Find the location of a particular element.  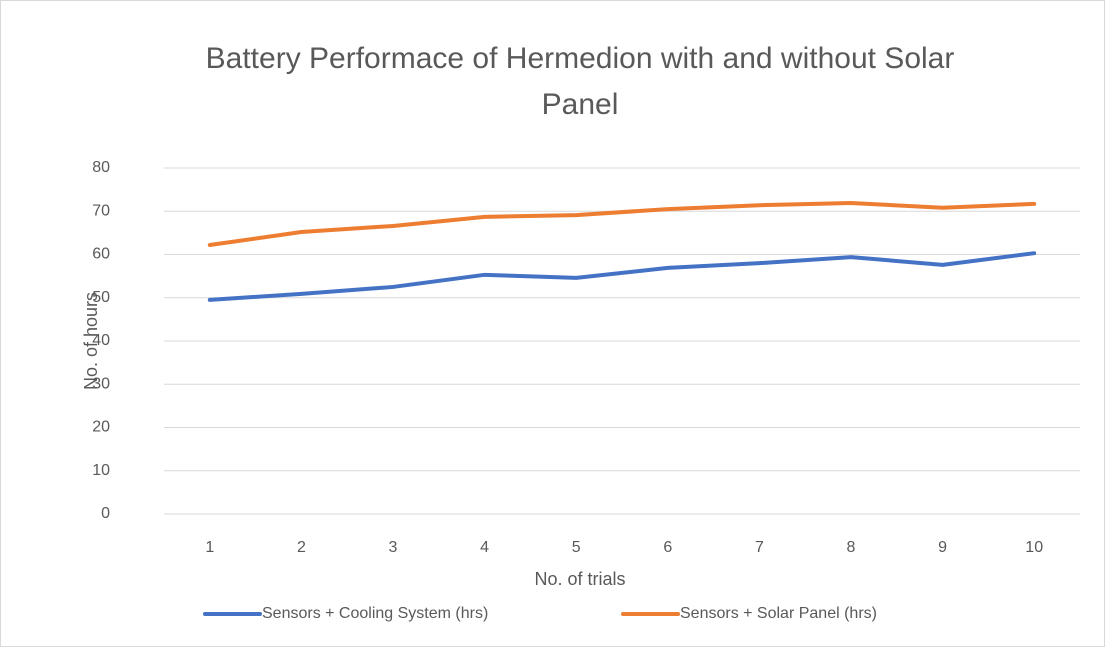

y-tick-label: 50 is located at coordinates (101, 297).